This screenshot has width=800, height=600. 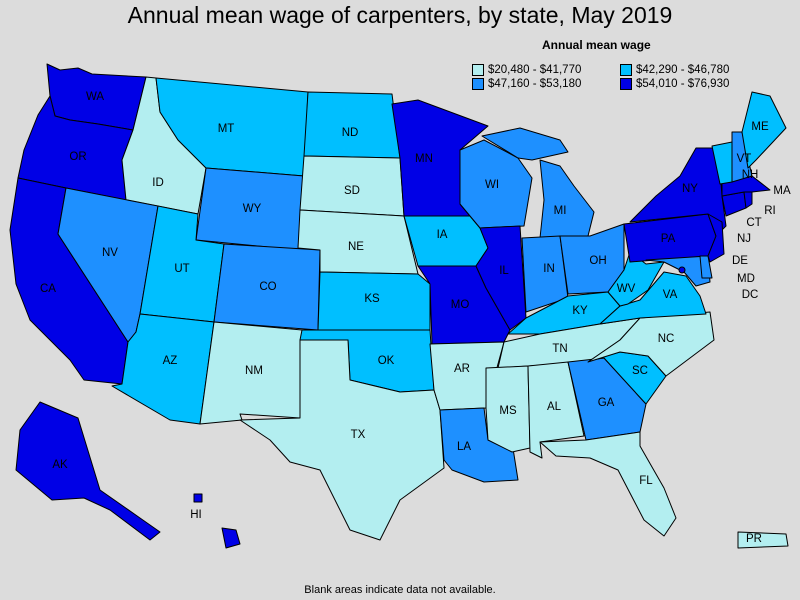 I want to click on state-label-KY: KY, so click(x=580, y=311).